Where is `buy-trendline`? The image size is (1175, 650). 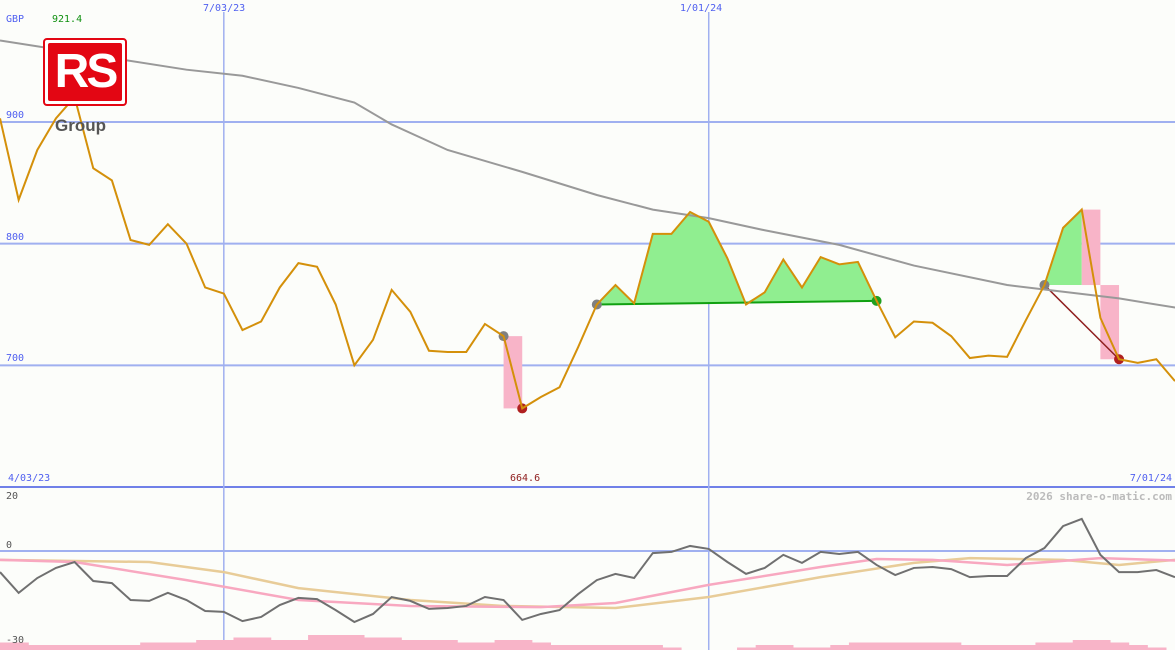 buy-trendline is located at coordinates (736, 302).